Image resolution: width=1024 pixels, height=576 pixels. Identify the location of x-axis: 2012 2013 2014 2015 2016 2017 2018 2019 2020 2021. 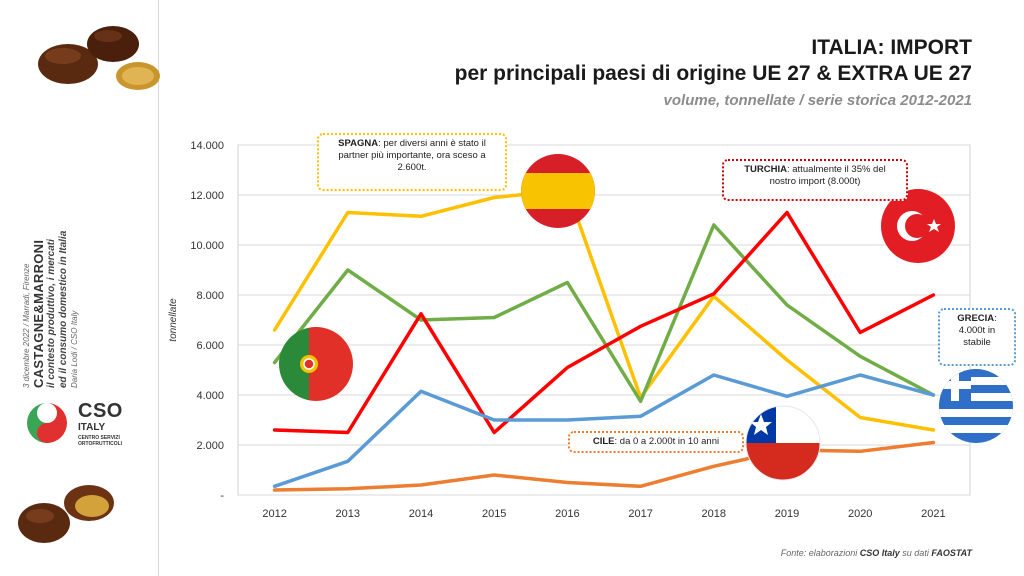
(603, 514).